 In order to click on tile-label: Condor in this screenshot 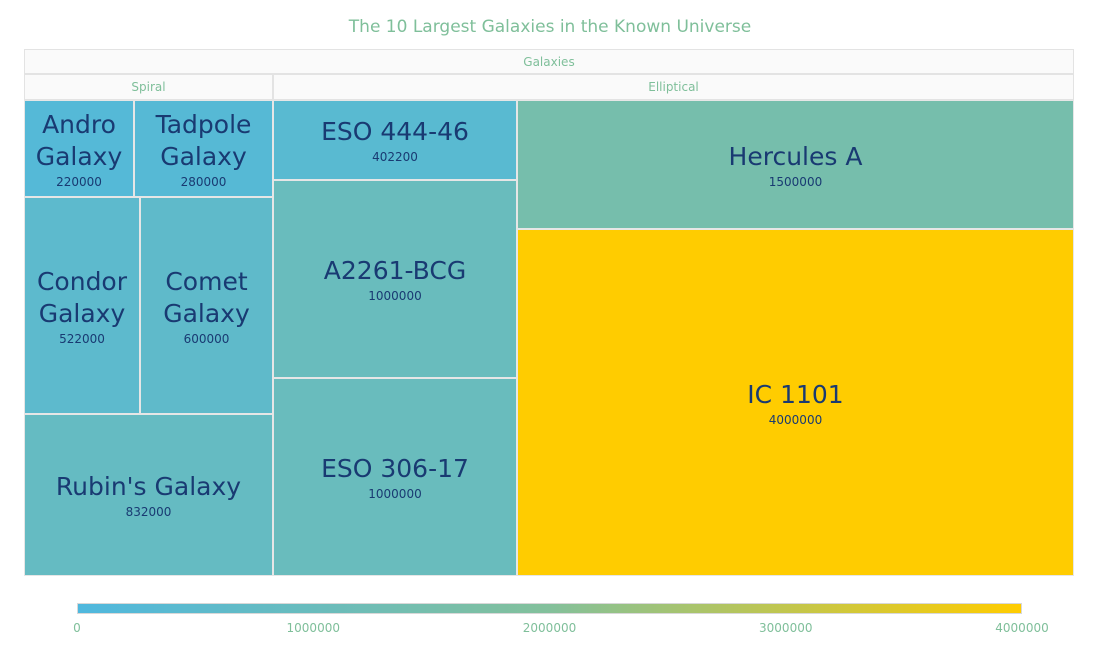, I will do `click(82, 281)`.